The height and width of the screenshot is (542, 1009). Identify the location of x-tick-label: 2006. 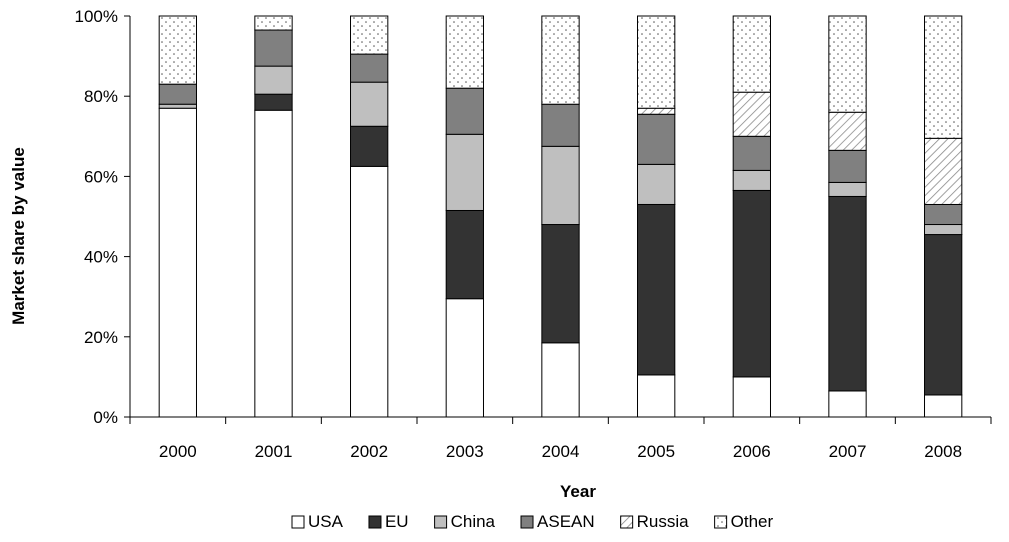
(752, 451).